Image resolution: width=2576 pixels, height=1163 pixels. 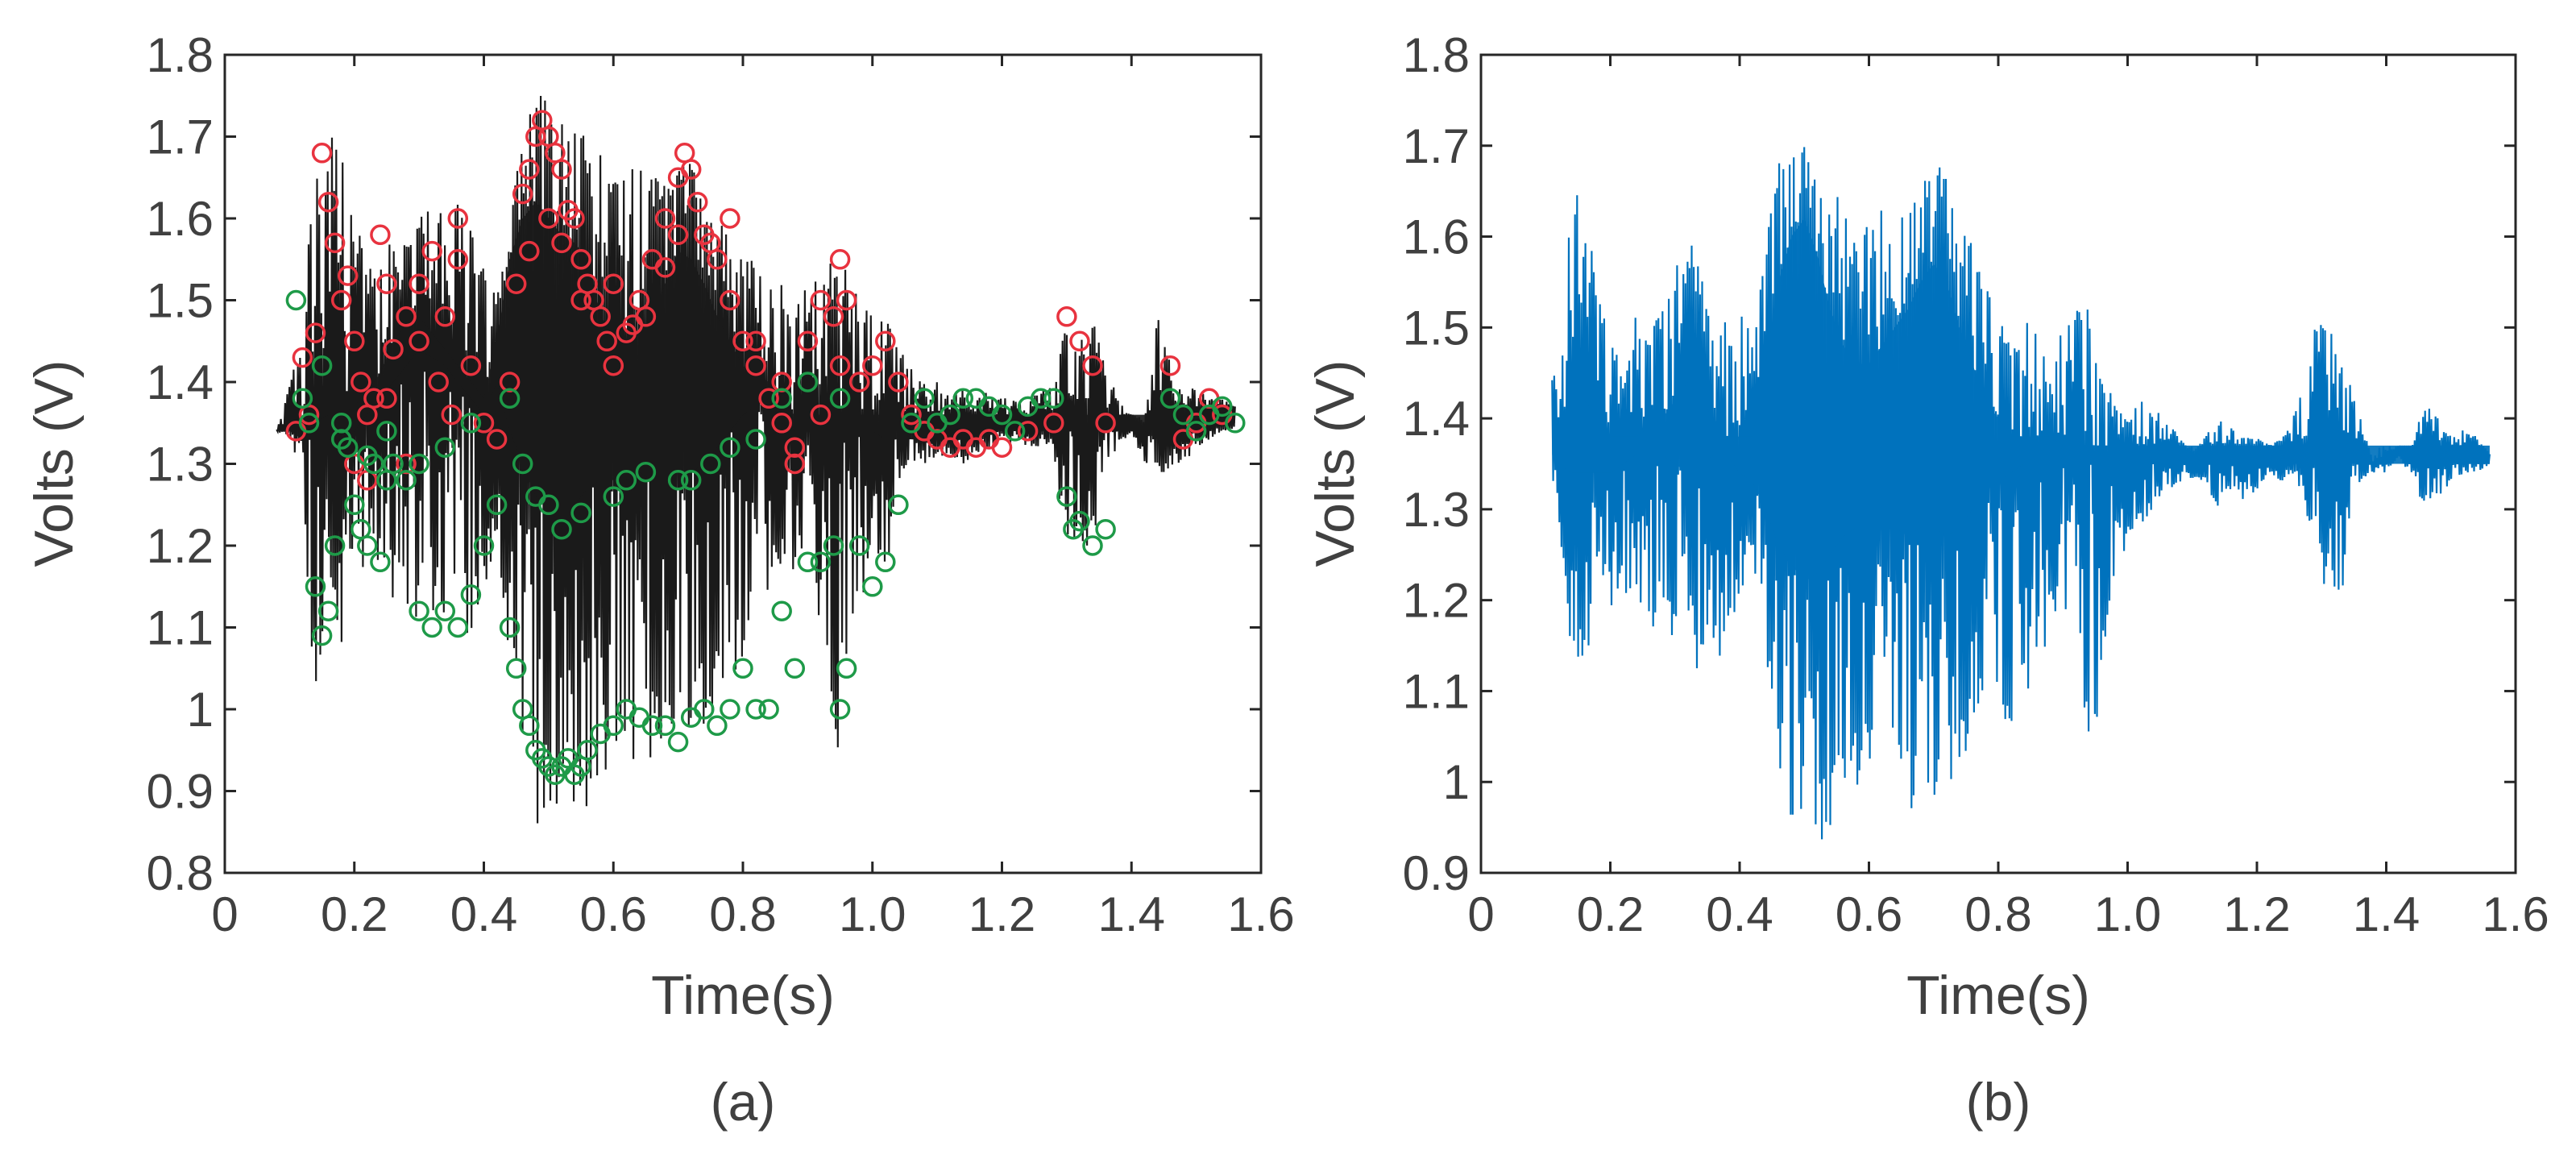 What do you see at coordinates (1480, 914) in the screenshot?
I see `x-tick-label: 0` at bounding box center [1480, 914].